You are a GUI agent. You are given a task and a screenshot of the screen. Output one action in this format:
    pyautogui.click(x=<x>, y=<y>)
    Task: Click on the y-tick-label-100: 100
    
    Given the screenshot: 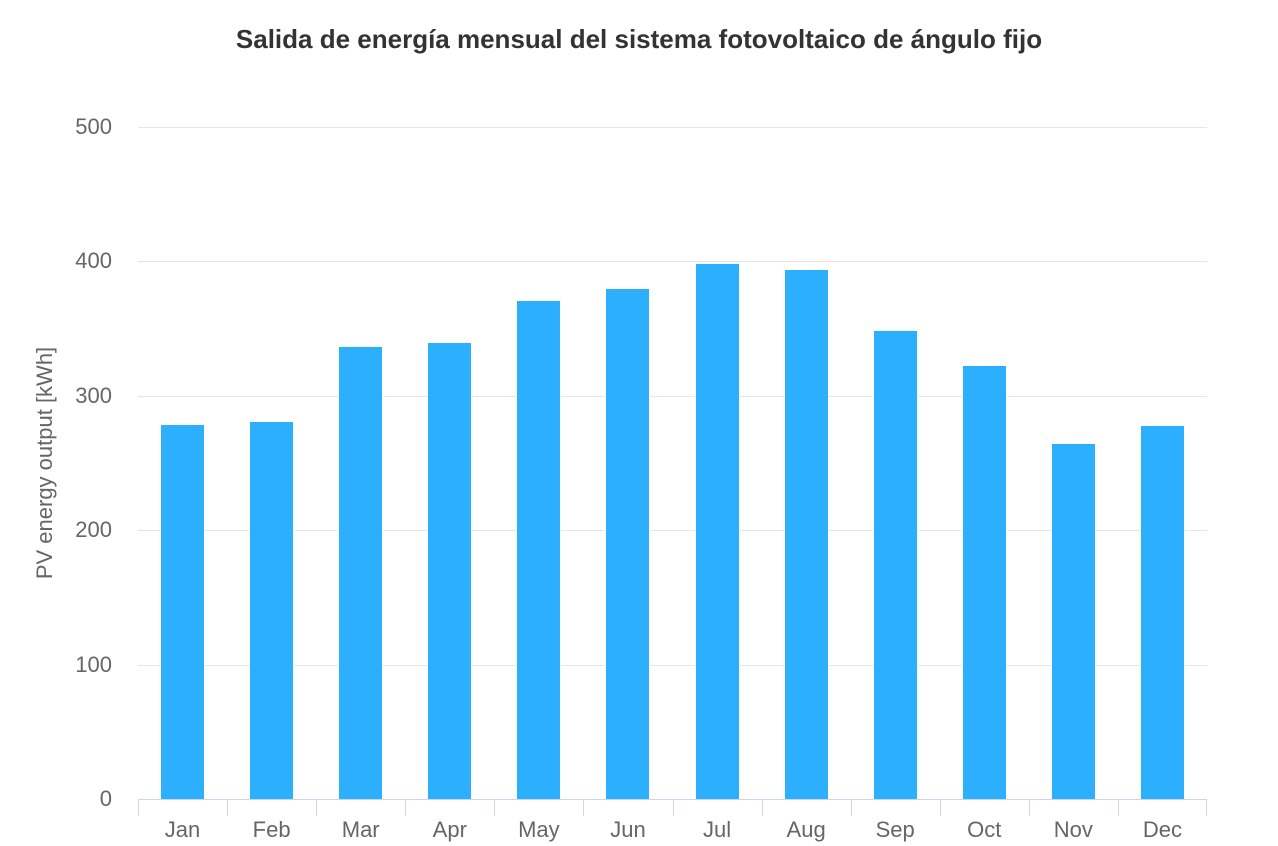 What is the action you would take?
    pyautogui.click(x=93, y=664)
    